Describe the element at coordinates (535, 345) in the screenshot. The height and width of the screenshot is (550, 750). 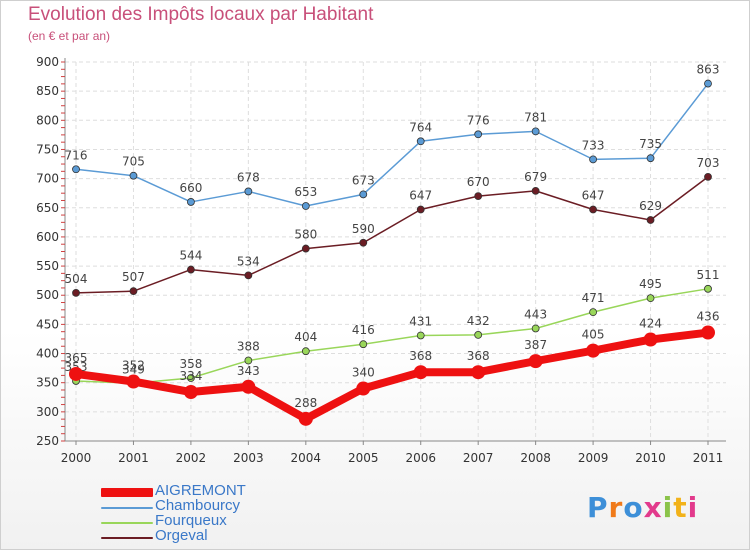
I see `data-label-aigremont: 387` at that location.